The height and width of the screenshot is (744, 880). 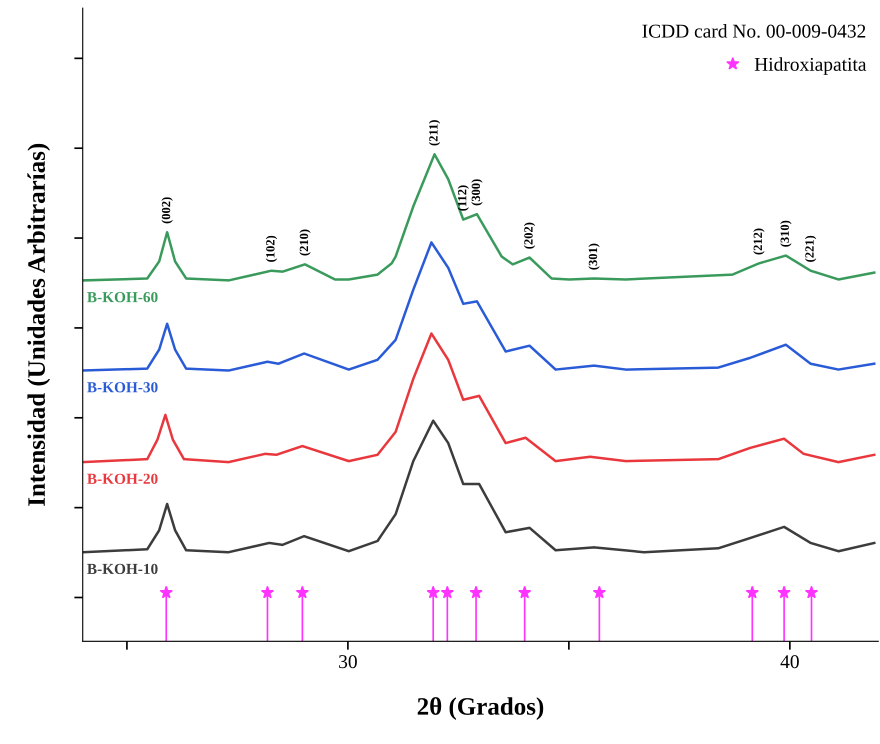 I want to click on series-label: B-KOH-20, so click(x=122, y=479).